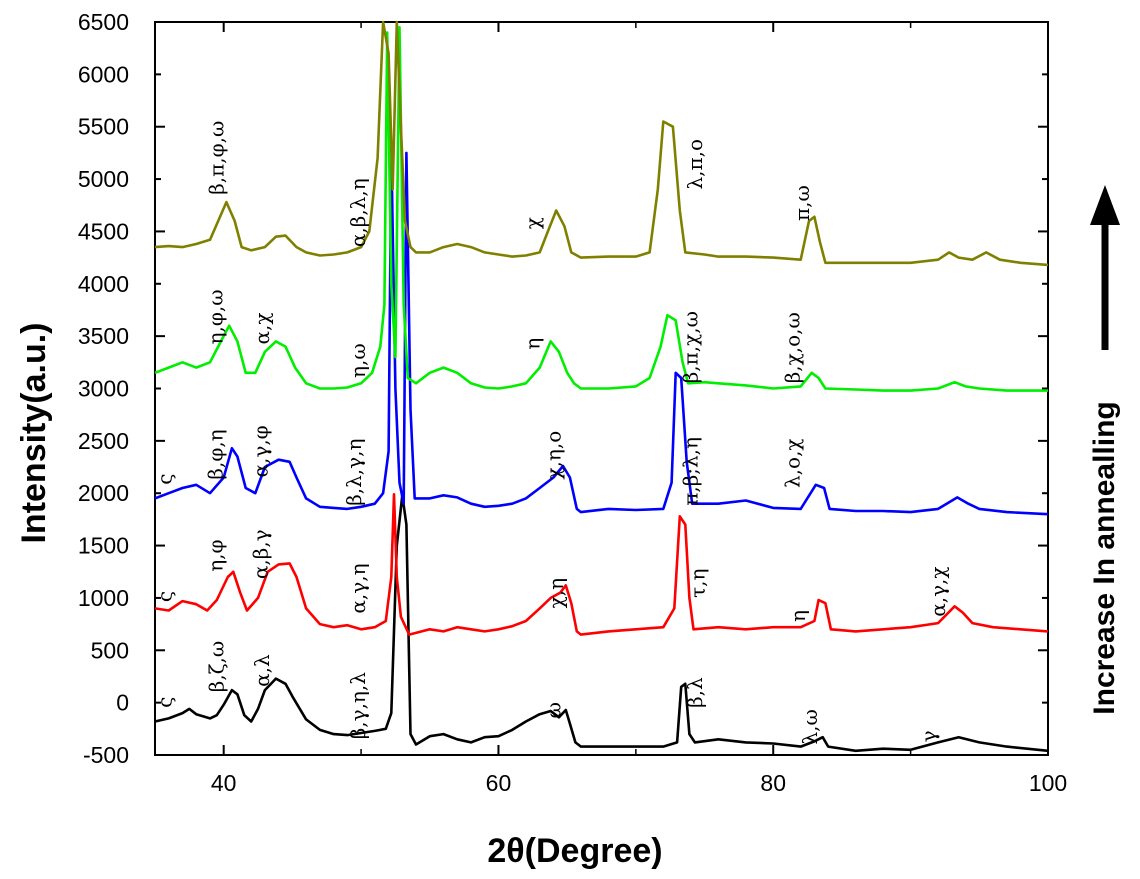 This screenshot has width=1140, height=879. Describe the element at coordinates (792, 347) in the screenshot. I see `peak-label: β,χ,ο,ω` at that location.